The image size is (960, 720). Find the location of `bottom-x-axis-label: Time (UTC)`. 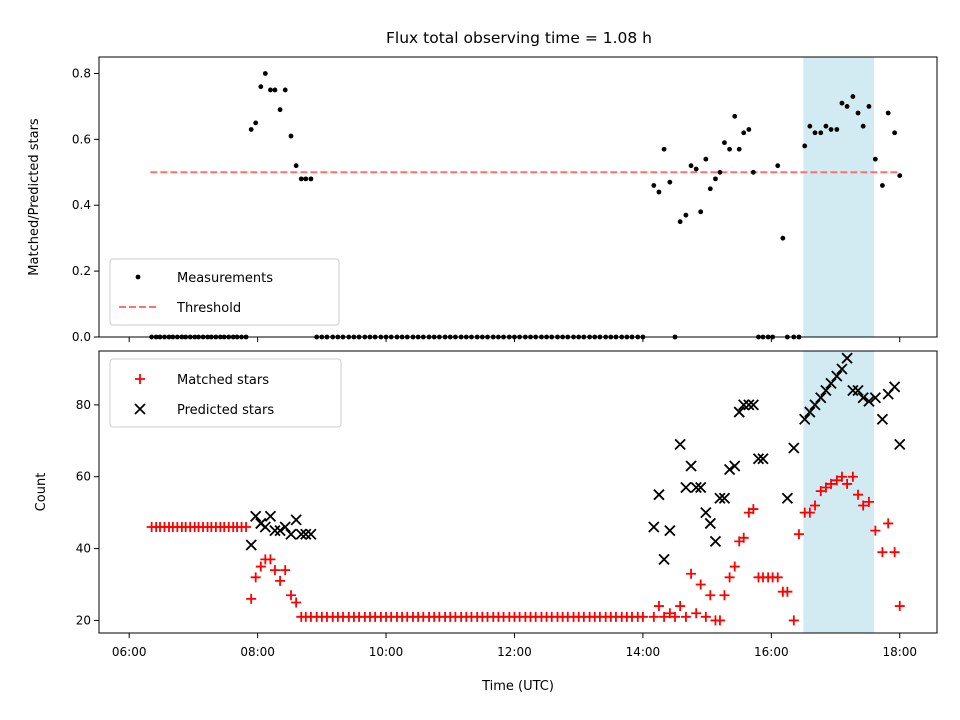

bottom-x-axis-label: Time (UTC) is located at coordinates (517, 686).